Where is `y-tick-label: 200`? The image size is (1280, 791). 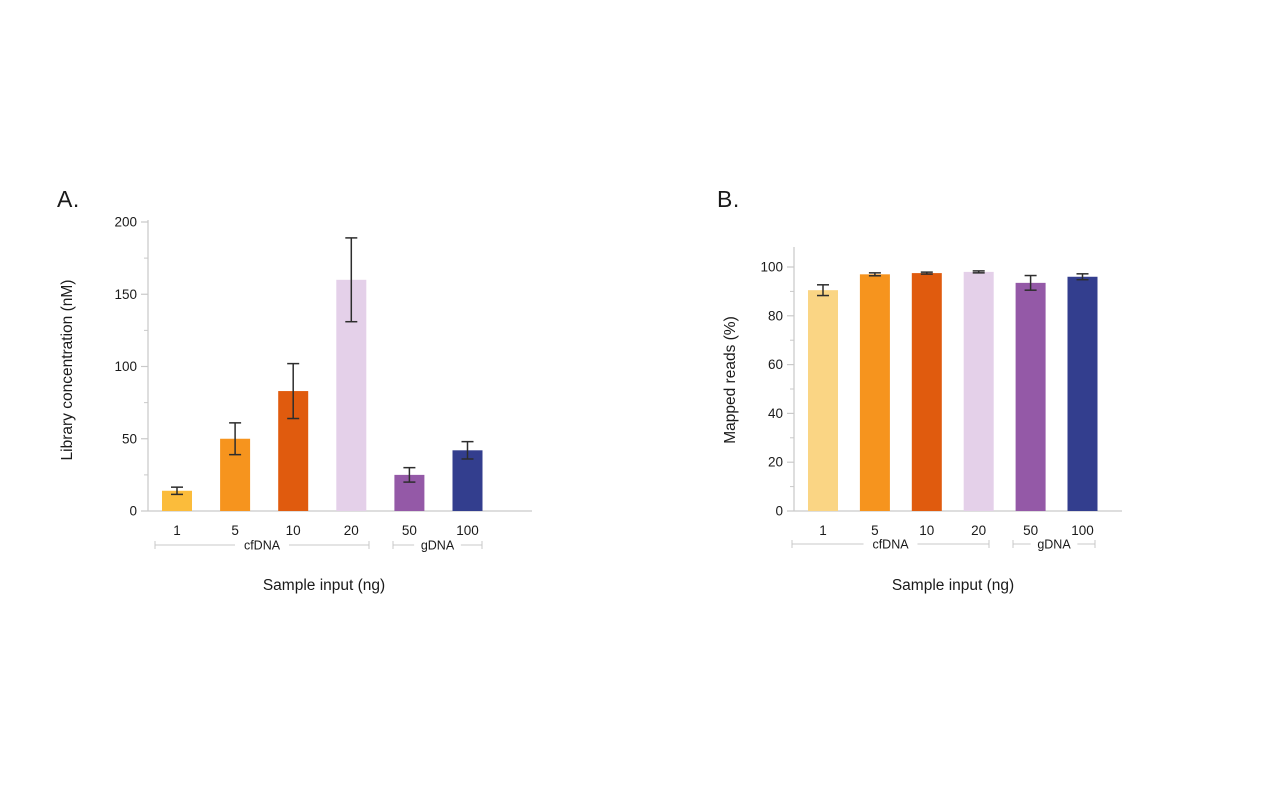
y-tick-label: 200 is located at coordinates (125, 222).